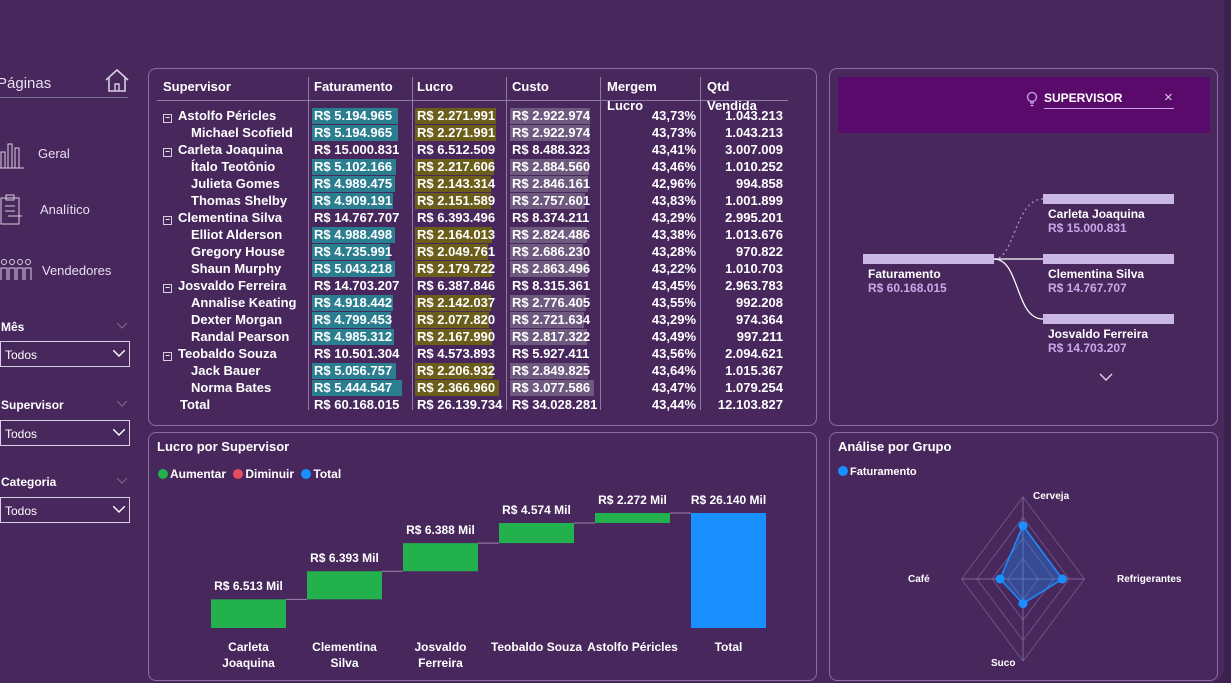 Image resolution: width=1231 pixels, height=683 pixels. What do you see at coordinates (895, 446) in the screenshot?
I see `chart-title: Análise por Grupo` at bounding box center [895, 446].